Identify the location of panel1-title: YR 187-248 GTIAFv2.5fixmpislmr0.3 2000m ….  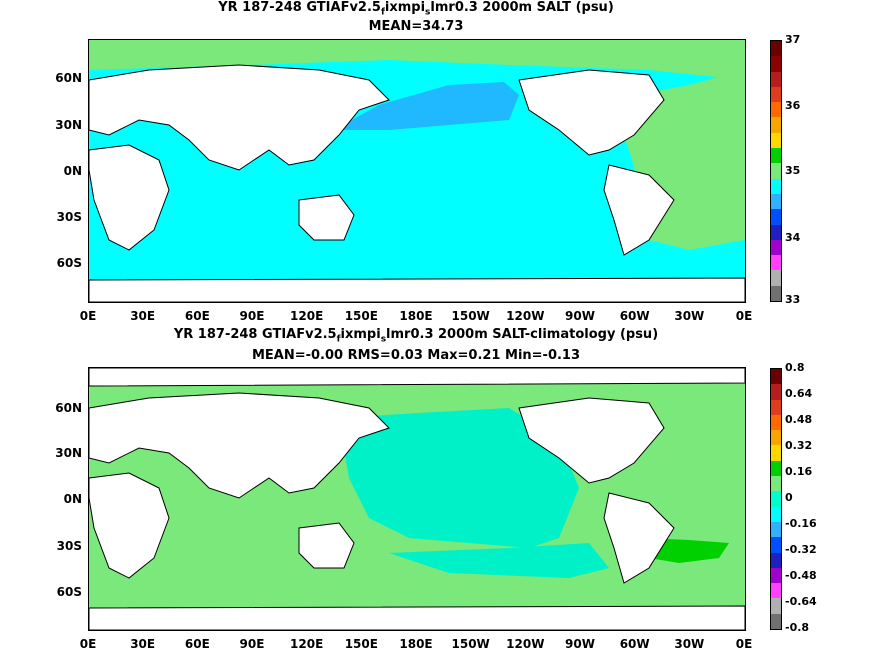
(416, 9).